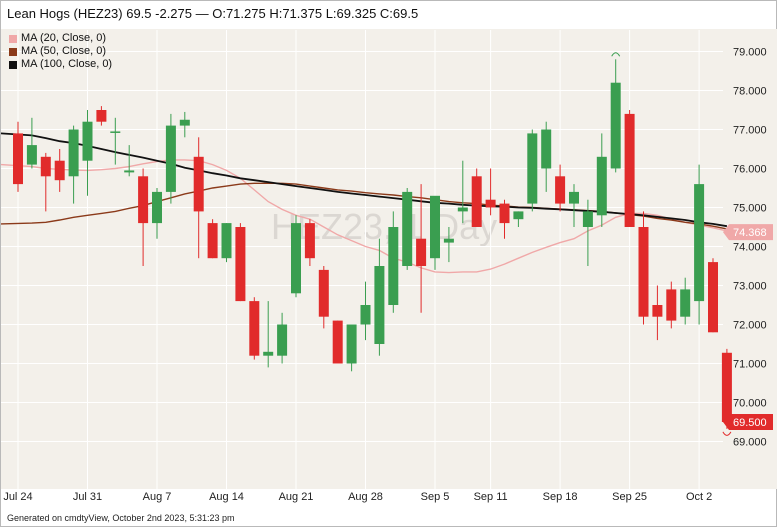 The height and width of the screenshot is (528, 777). Describe the element at coordinates (750, 170) in the screenshot. I see `y-tick-label: 76.000` at that location.